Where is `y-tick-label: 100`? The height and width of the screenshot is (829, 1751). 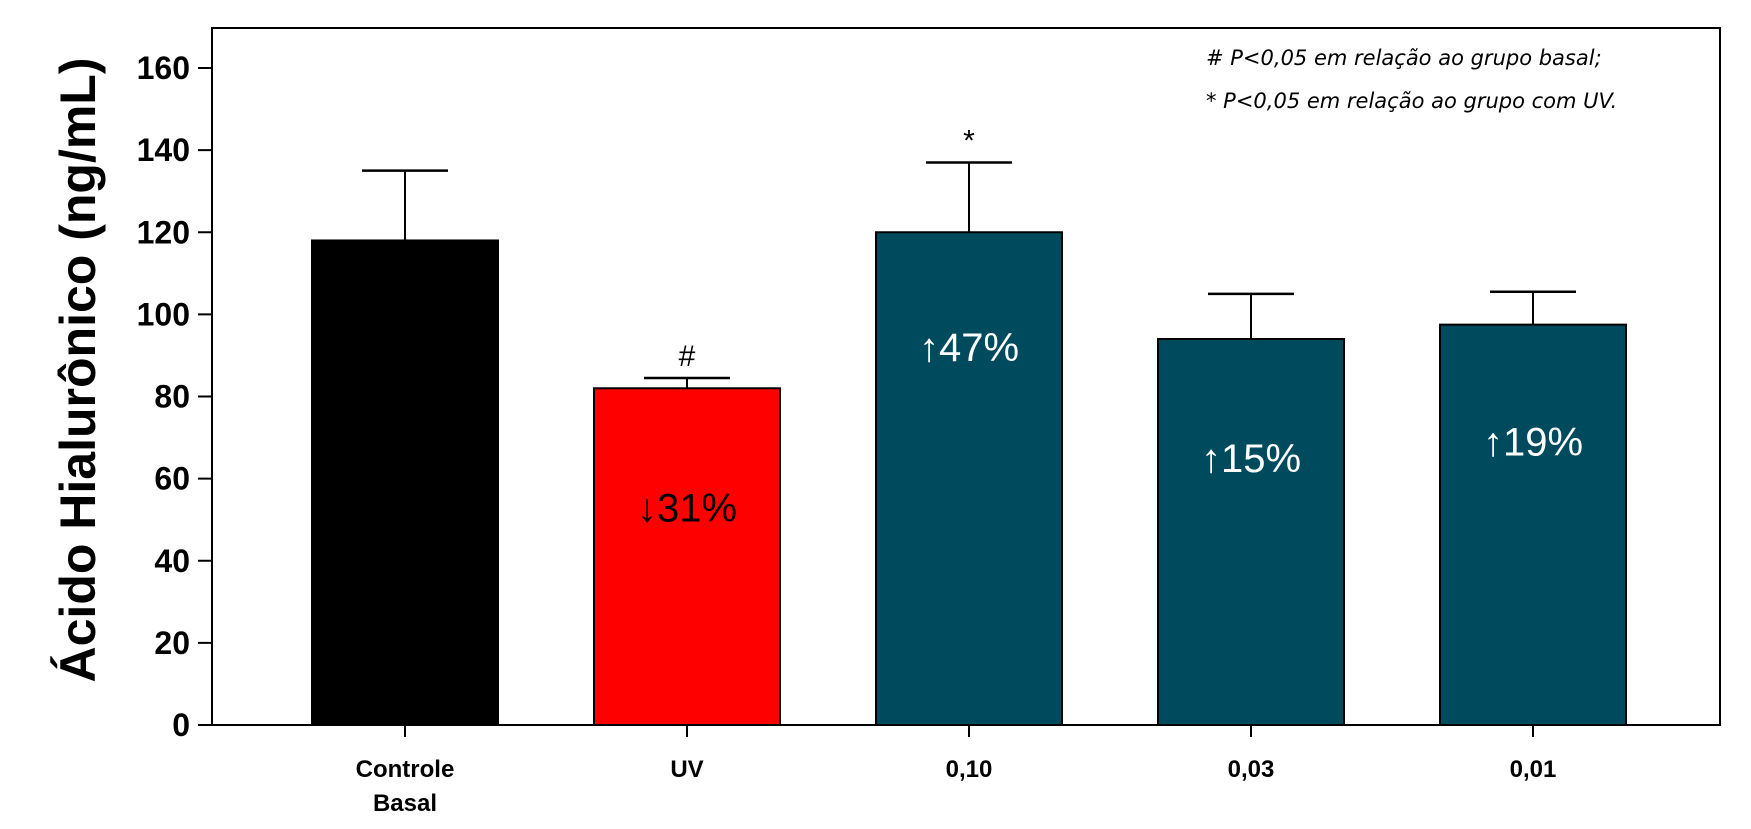
y-tick-label: 100 is located at coordinates (163, 314).